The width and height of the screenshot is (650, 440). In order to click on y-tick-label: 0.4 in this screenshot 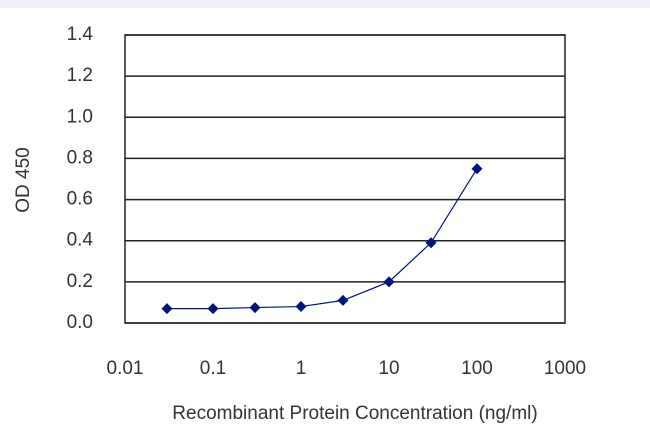, I will do `click(80, 240)`.